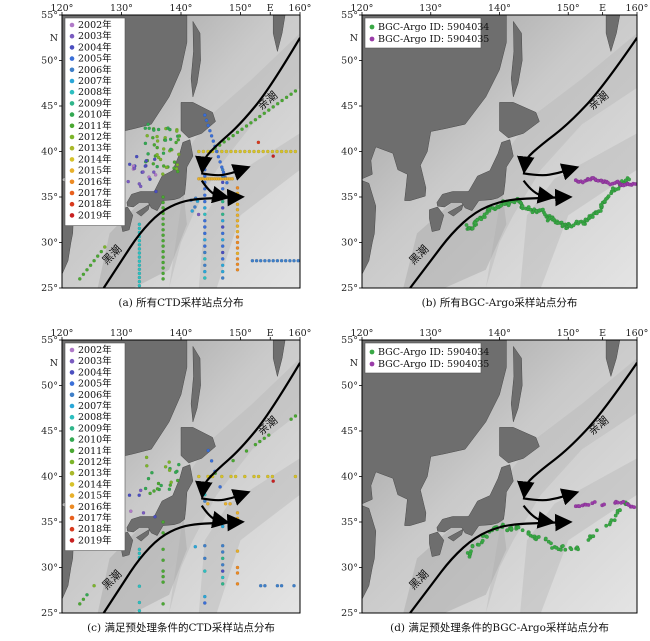 The height and width of the screenshot is (641, 650). I want to click on legend-label: 2009年, so click(95, 428).